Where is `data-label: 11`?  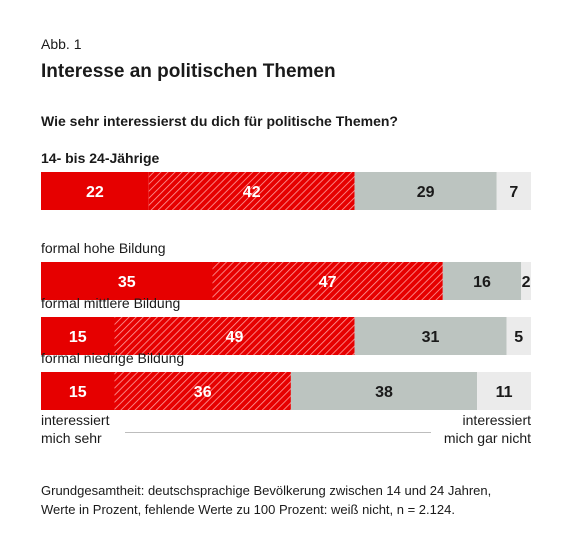
data-label: 11 is located at coordinates (504, 392).